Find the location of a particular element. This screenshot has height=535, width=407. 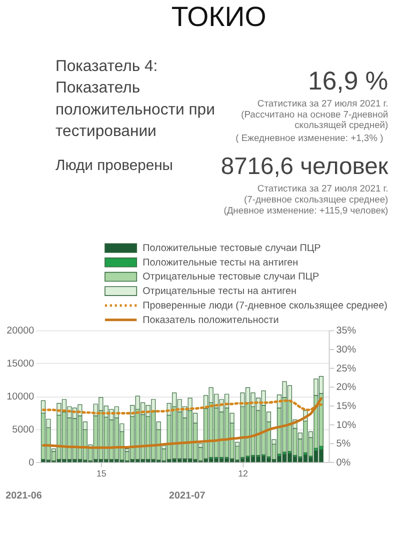

text: 8716,6 человек is located at coordinates (304, 166).